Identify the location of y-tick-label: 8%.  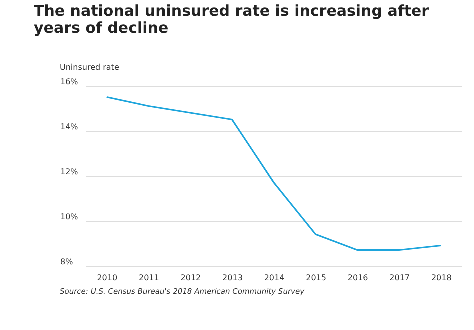
(67, 262).